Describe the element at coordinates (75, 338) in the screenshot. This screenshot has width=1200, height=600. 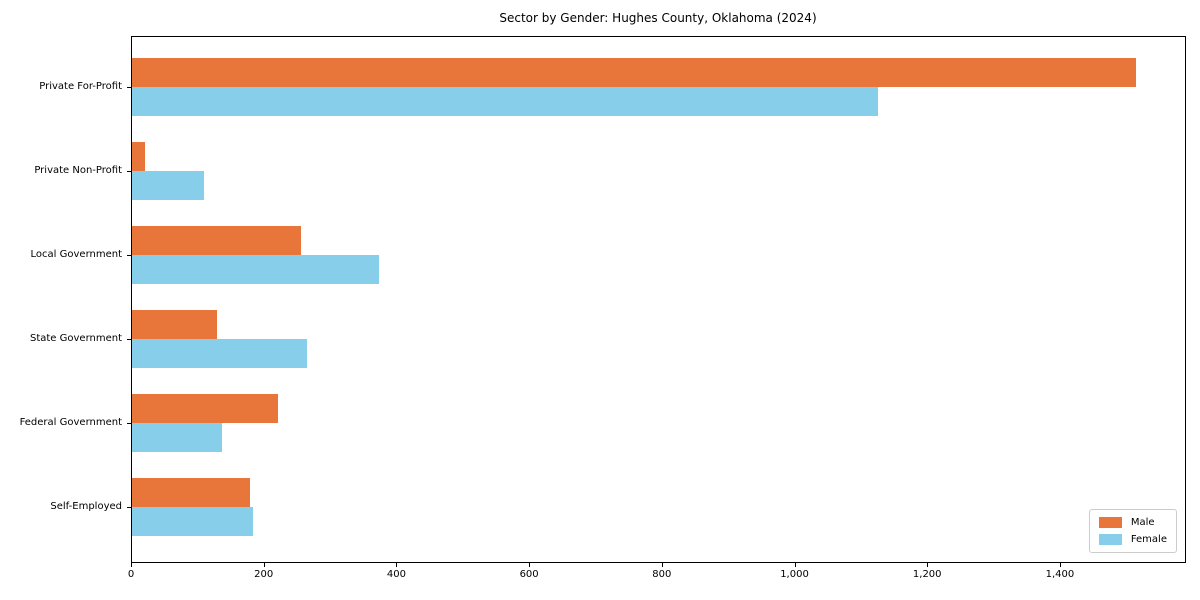
I see `ytick-label-state-government: State Government` at that location.